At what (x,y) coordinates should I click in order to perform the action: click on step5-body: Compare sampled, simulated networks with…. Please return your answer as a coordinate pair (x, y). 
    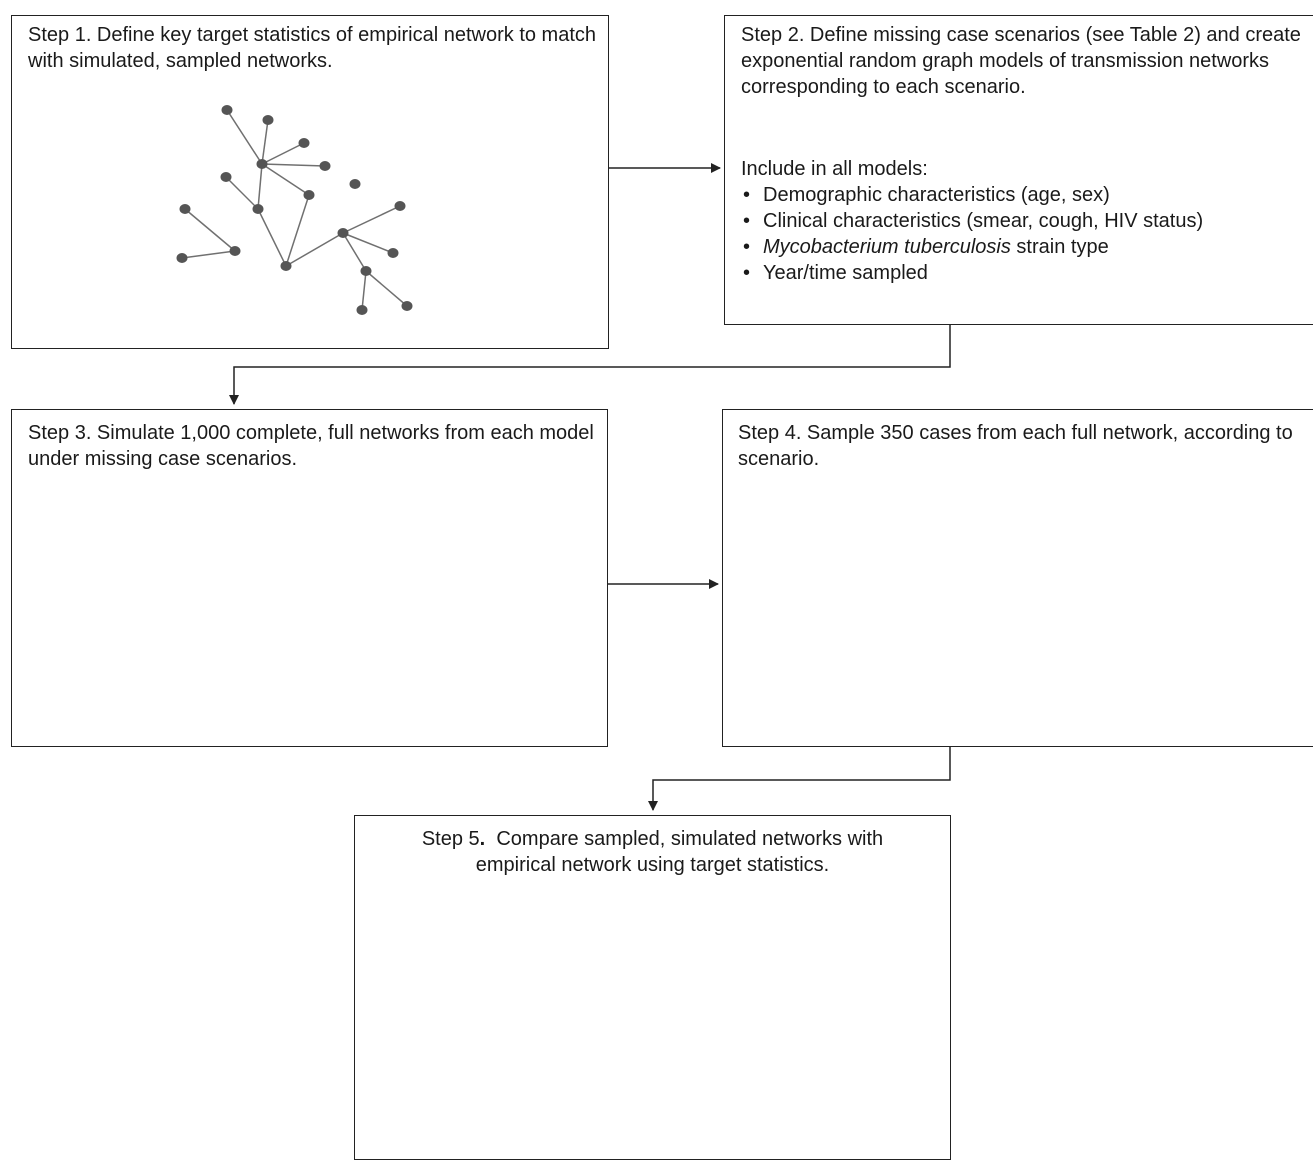
    Looking at the image, I should click on (679, 852).